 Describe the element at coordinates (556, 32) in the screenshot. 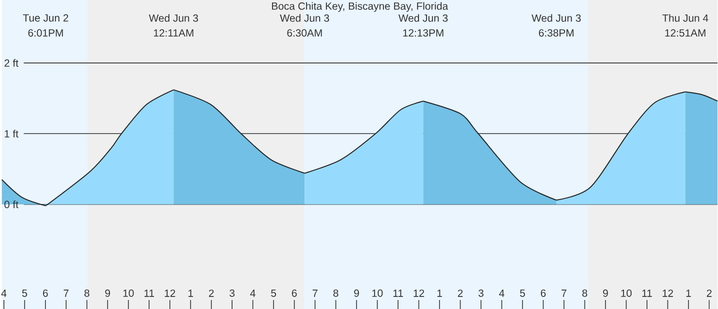

I see `annotation: 6:38PM` at that location.